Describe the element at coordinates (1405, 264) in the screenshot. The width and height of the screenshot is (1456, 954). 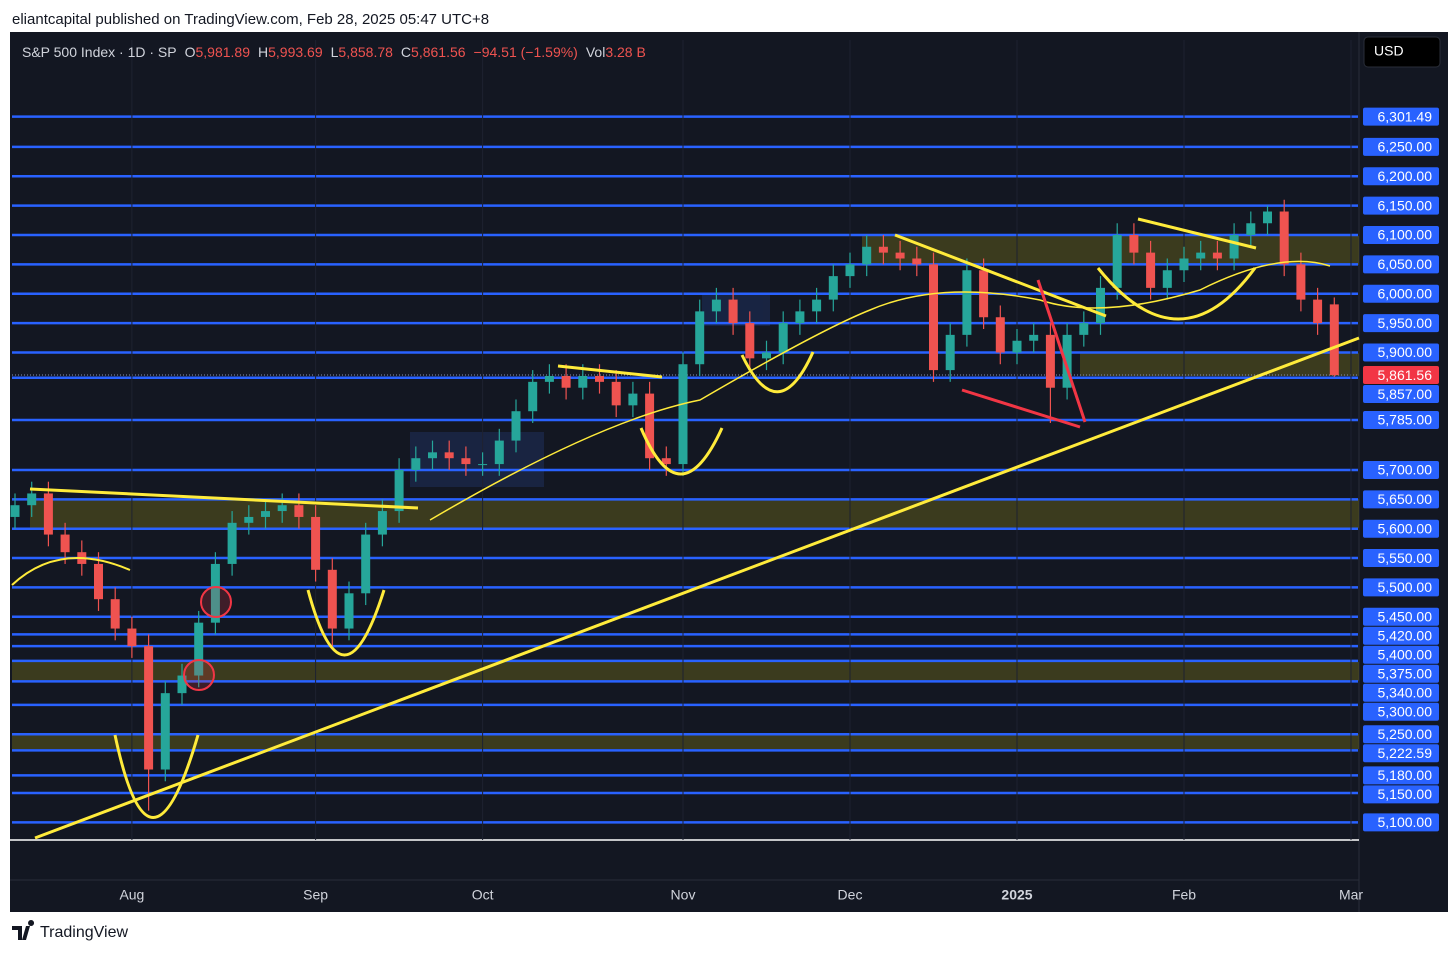
I see `price-label: 6,050.00` at that location.